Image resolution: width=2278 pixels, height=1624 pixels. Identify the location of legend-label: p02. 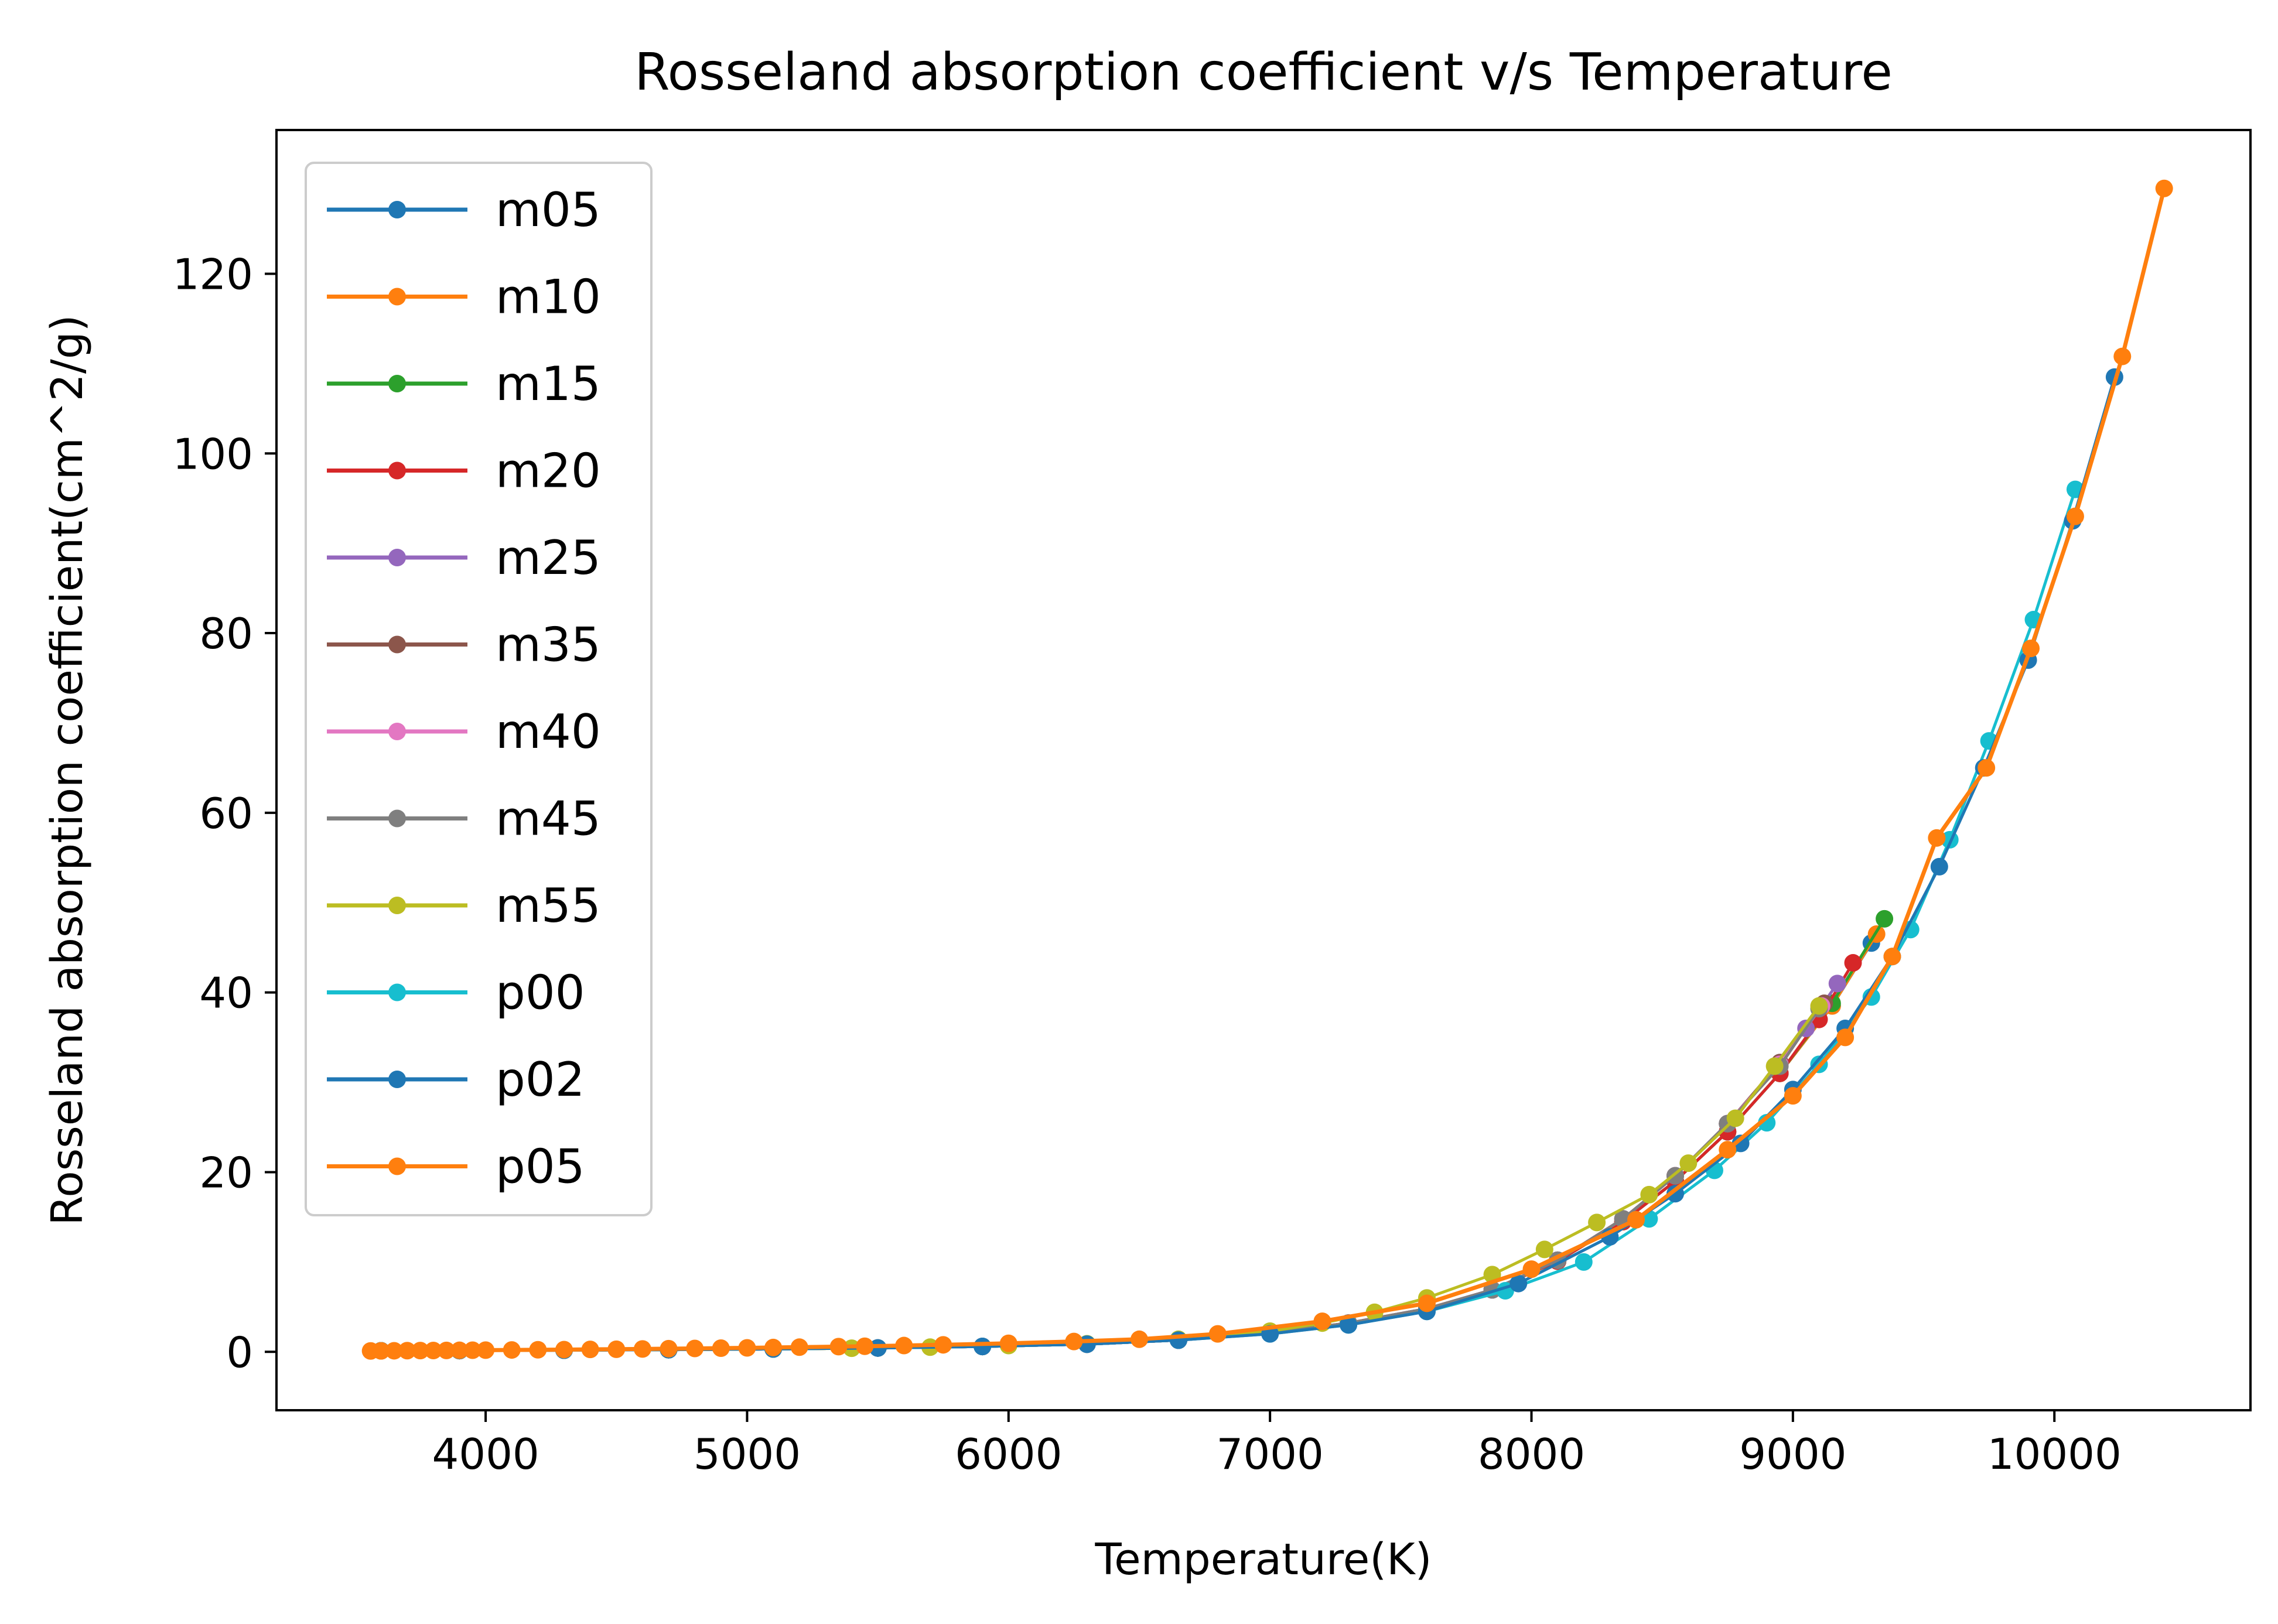
(540, 1079).